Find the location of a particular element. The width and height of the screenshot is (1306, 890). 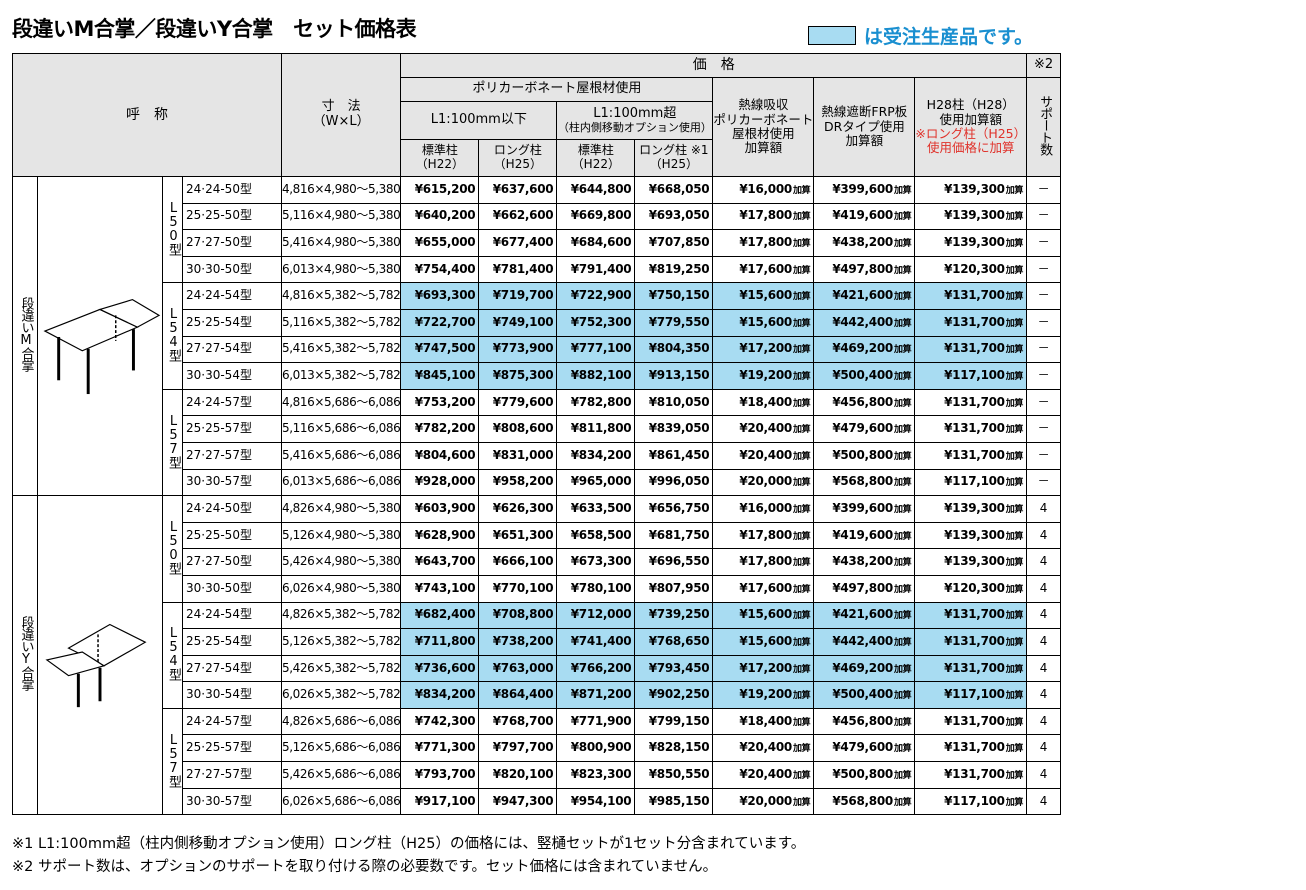

add-price-value: ¥419,600 is located at coordinates (862, 215).